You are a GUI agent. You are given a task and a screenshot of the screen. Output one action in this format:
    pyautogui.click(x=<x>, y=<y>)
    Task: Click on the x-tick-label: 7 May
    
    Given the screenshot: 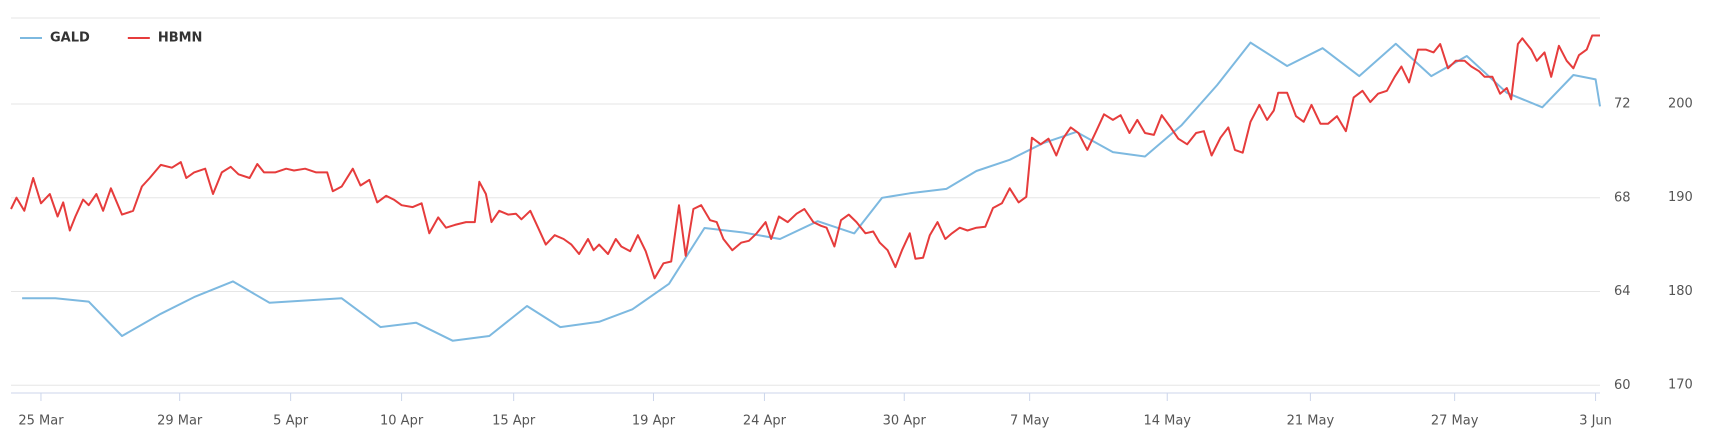 What is the action you would take?
    pyautogui.click(x=1030, y=421)
    